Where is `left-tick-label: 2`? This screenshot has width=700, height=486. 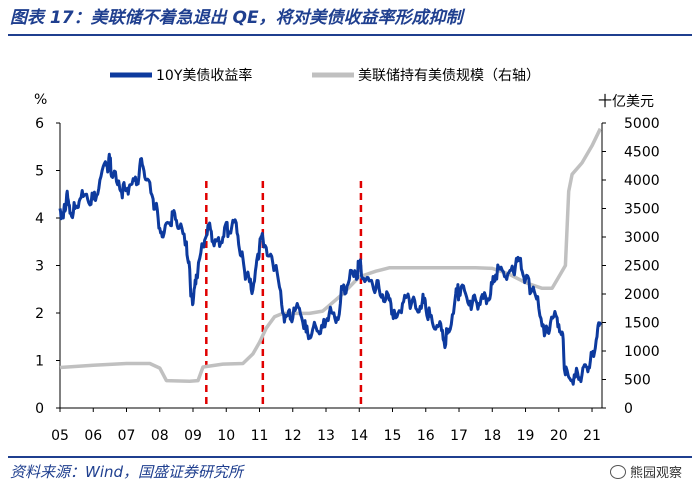
left-tick-label: 2 is located at coordinates (39, 314).